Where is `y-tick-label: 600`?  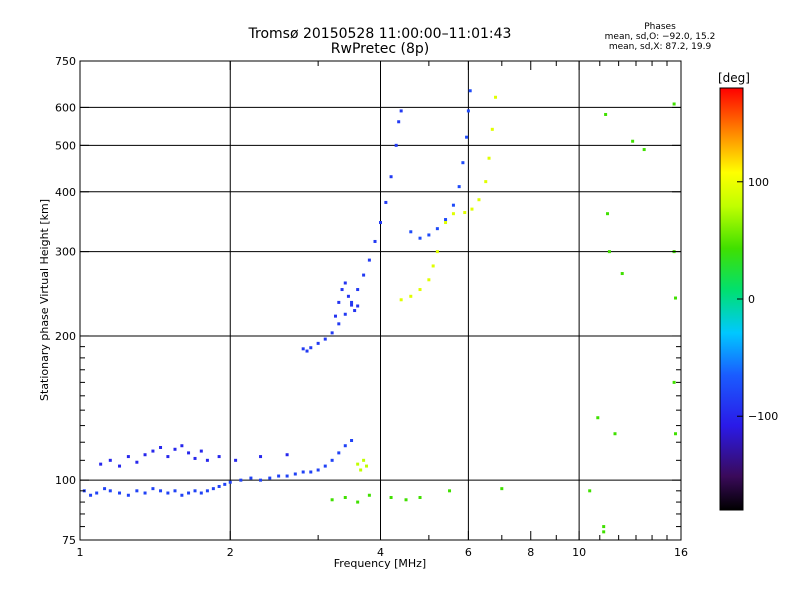 y-tick-label: 600 is located at coordinates (65, 107).